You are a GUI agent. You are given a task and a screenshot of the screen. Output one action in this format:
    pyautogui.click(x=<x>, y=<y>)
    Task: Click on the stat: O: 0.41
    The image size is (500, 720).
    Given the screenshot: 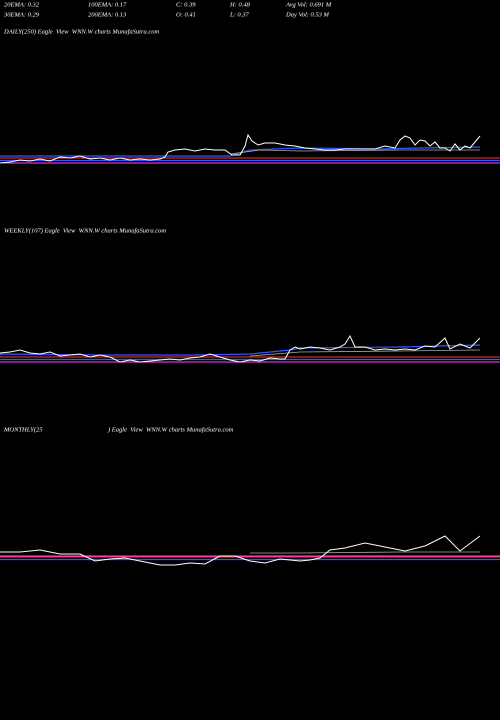 What is the action you would take?
    pyautogui.click(x=186, y=14)
    